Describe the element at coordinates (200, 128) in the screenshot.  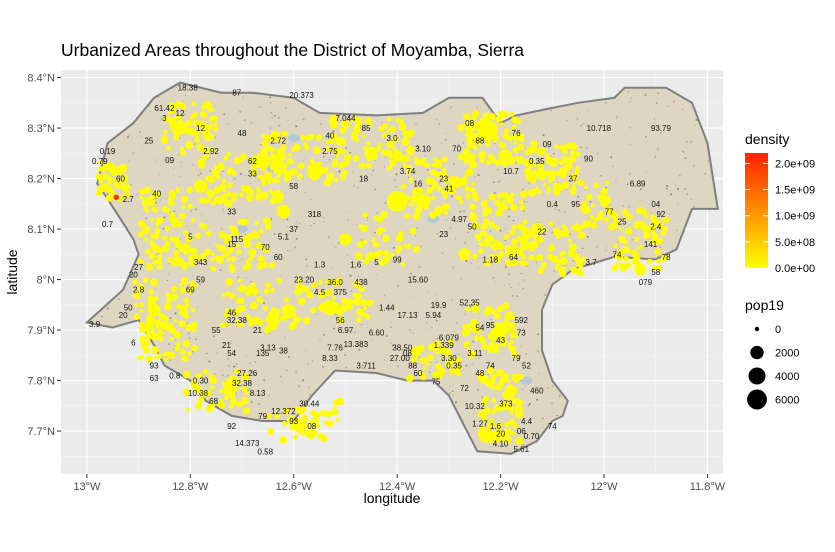
I see `point-label: 12` at that location.